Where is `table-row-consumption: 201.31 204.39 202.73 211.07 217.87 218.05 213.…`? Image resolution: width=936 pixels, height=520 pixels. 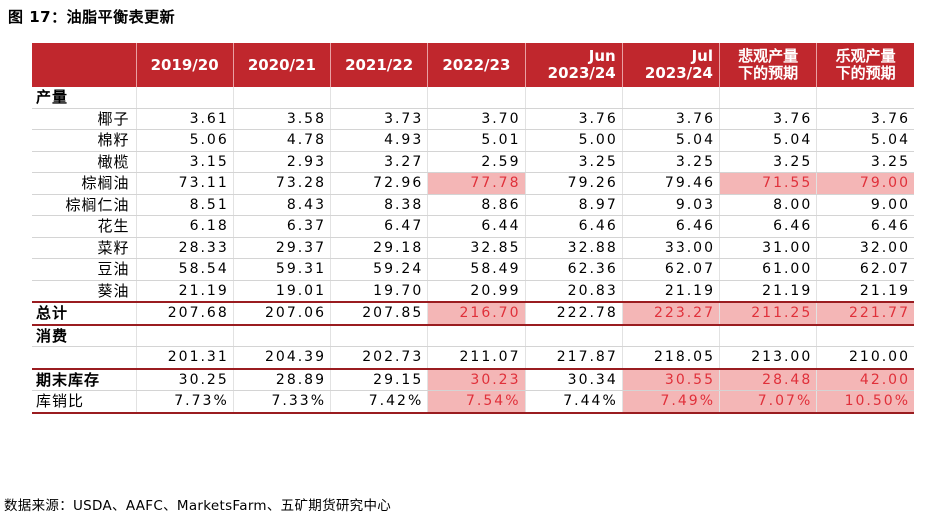 table-row-consumption: 201.31 204.39 202.73 211.07 217.87 218.05 213.… is located at coordinates (473, 357).